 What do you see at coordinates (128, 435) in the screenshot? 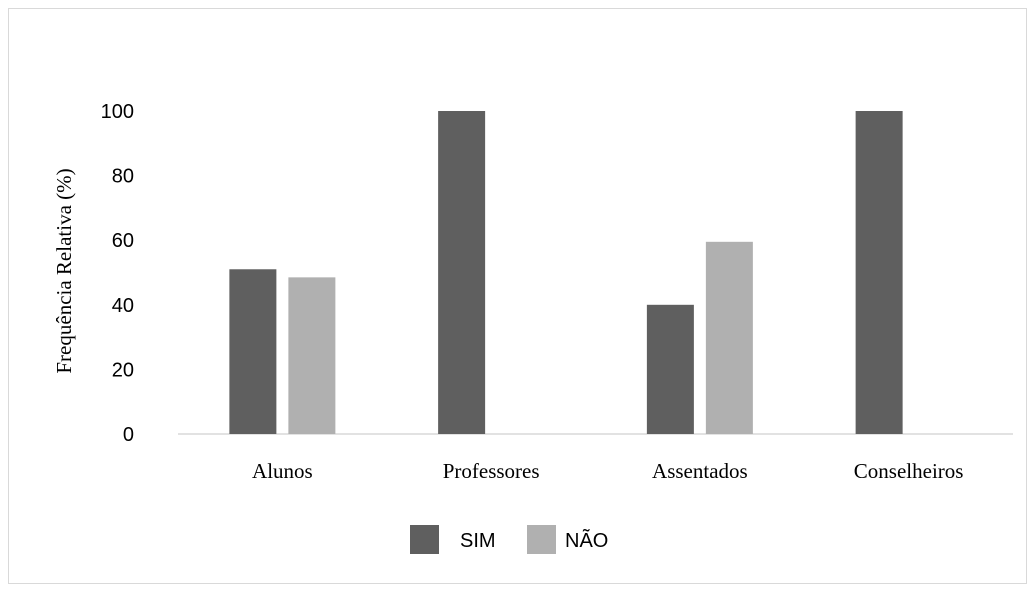
I see `y-tick-label: 0` at bounding box center [128, 435].